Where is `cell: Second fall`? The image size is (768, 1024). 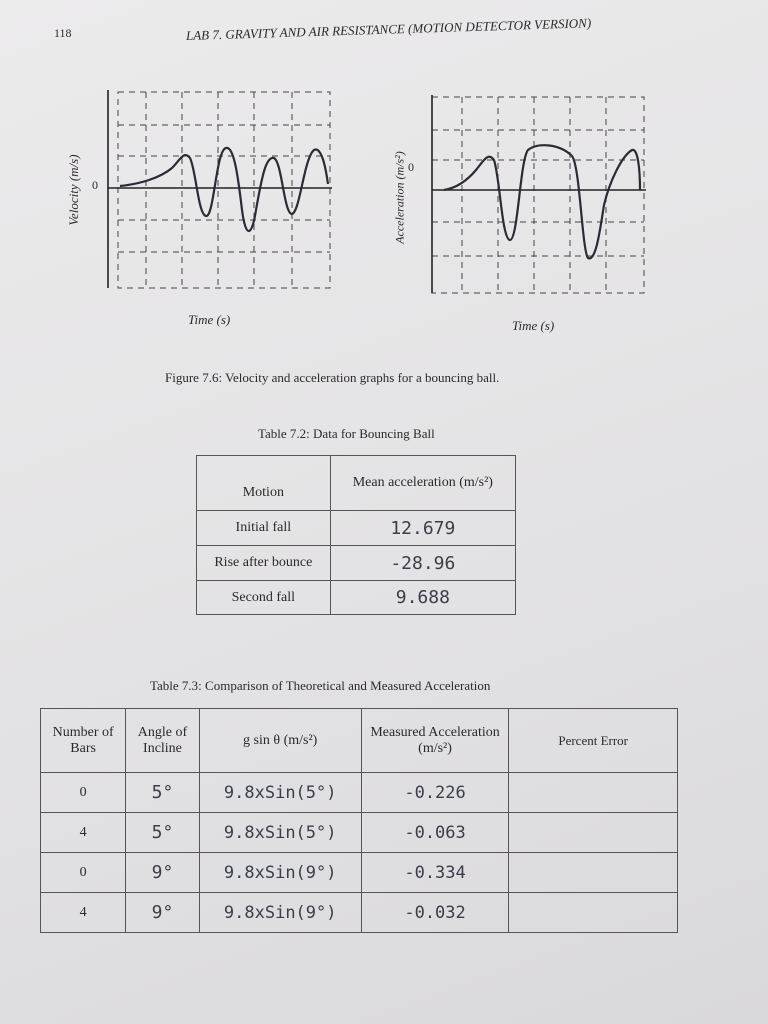 cell: Second fall is located at coordinates (263, 597).